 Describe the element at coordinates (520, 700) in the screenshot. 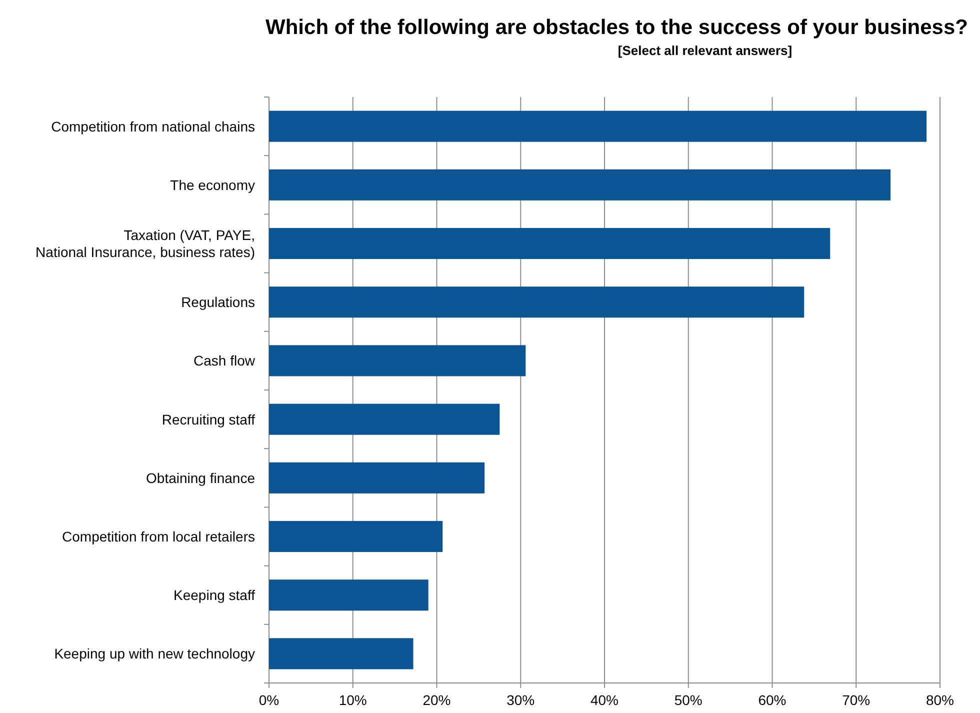

I see `x-tick-label: 30%` at that location.